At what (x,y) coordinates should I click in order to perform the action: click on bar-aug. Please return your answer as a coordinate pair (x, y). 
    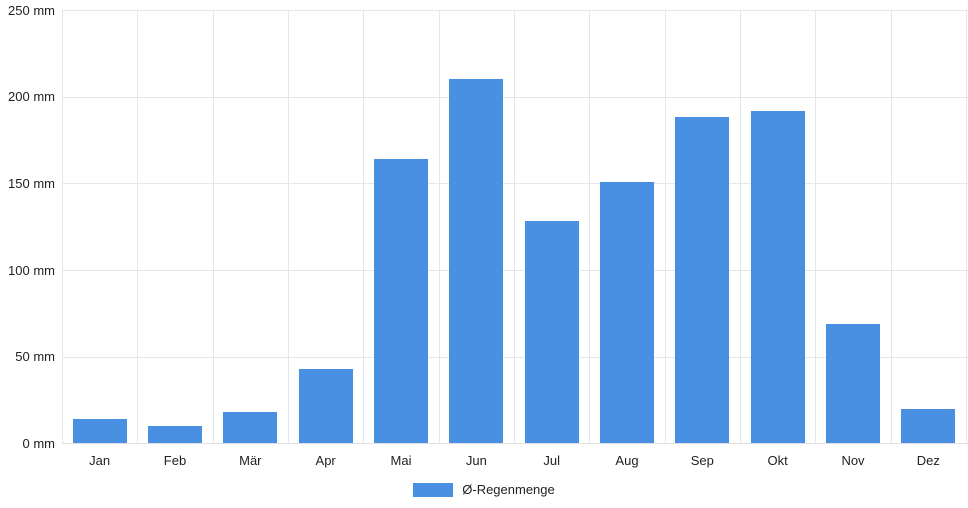
    Looking at the image, I should click on (627, 312).